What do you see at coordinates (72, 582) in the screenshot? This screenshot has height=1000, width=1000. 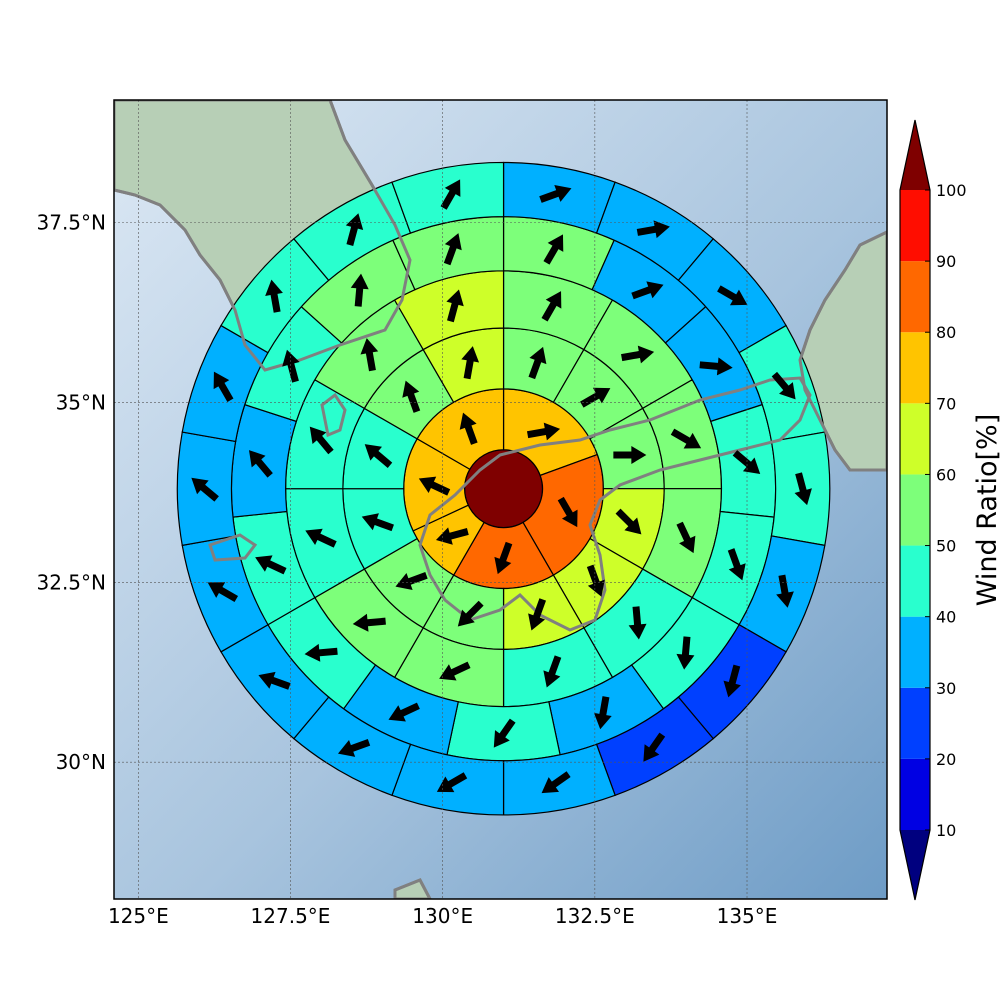 I see `lat-tick-label: 32.5°N` at bounding box center [72, 582].